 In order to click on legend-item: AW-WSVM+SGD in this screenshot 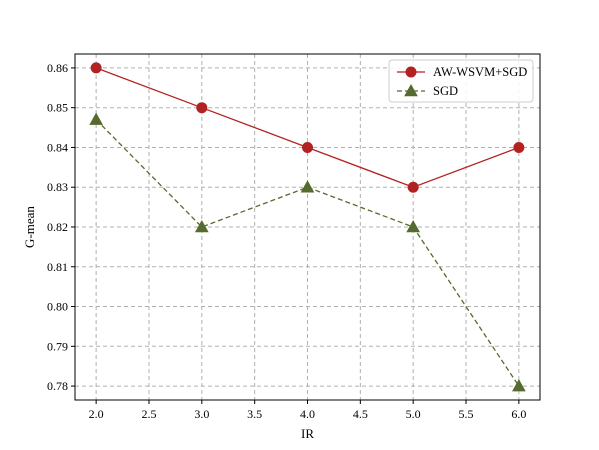, I will do `click(462, 72)`.